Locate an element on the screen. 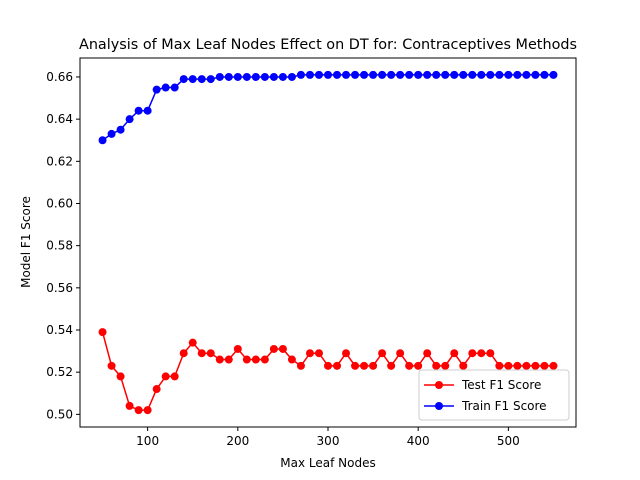  x-tick-label: 500 is located at coordinates (508, 441).